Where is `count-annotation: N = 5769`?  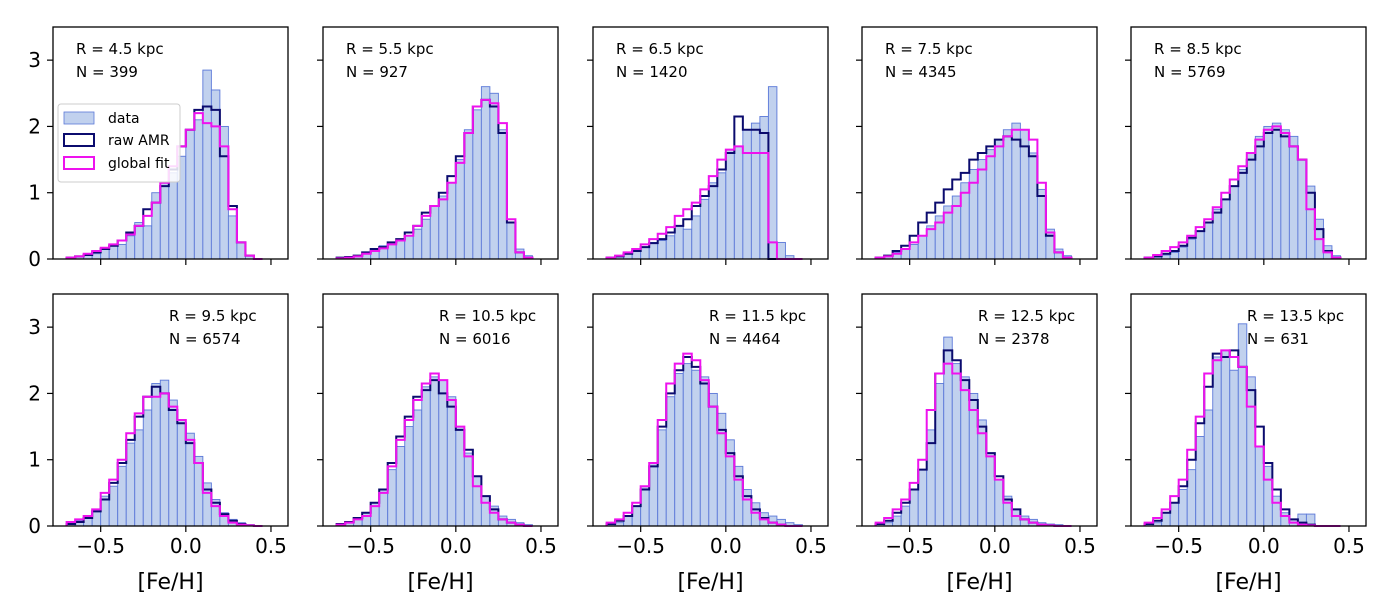
count-annotation: N = 5769 is located at coordinates (1190, 72).